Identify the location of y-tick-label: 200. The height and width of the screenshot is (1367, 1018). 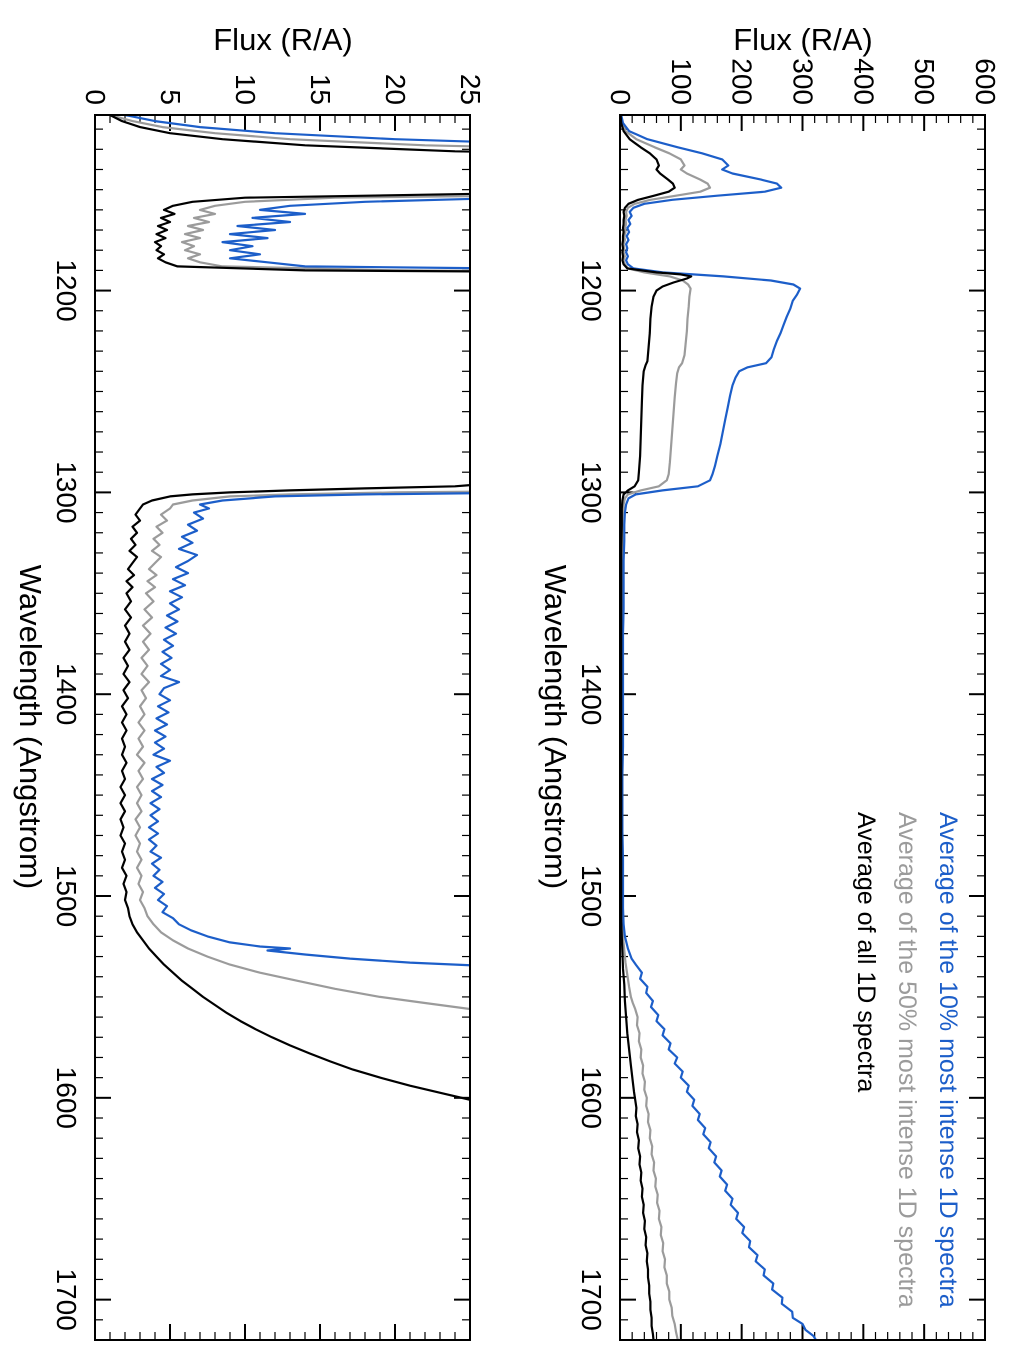
(742, 81).